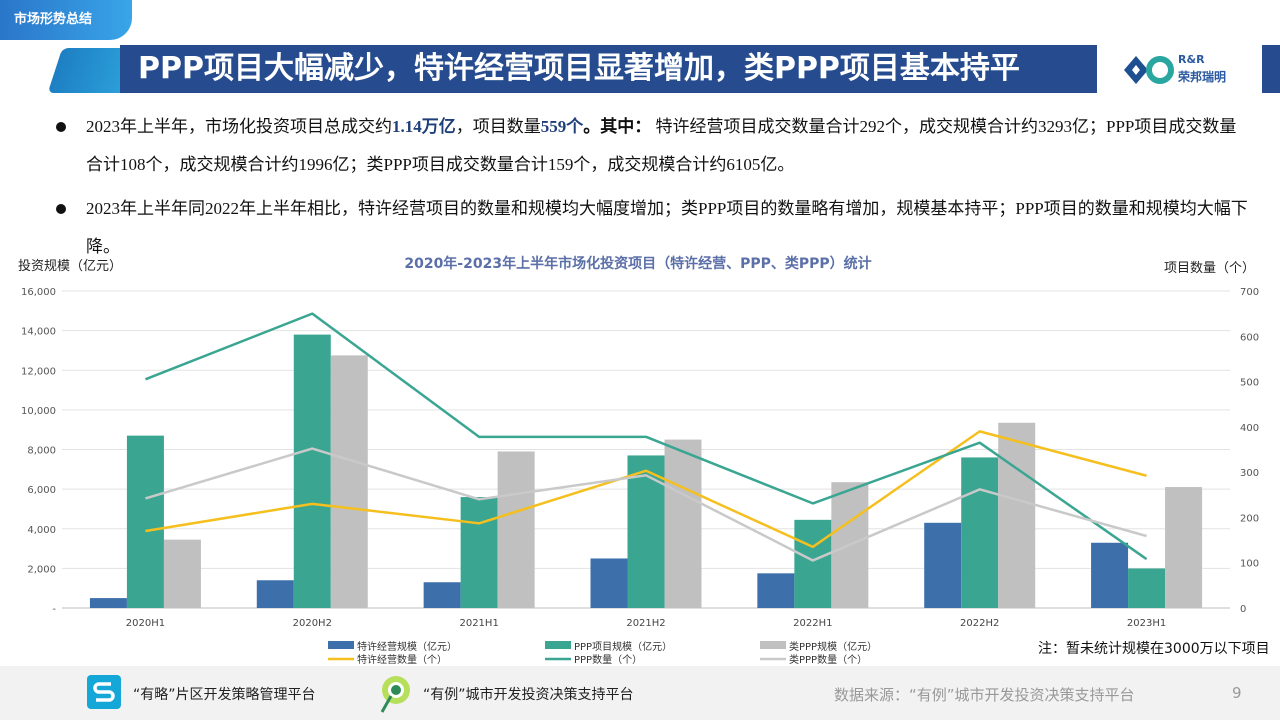 This screenshot has height=720, width=1280. I want to click on right-tick-label: 100, so click(1249, 564).